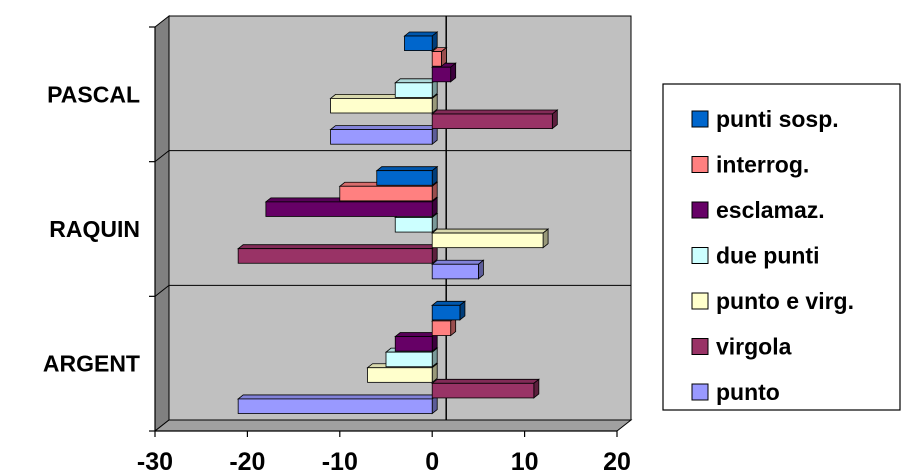 The image size is (905, 476). I want to click on bar-raquin-virgola, so click(338, 254).